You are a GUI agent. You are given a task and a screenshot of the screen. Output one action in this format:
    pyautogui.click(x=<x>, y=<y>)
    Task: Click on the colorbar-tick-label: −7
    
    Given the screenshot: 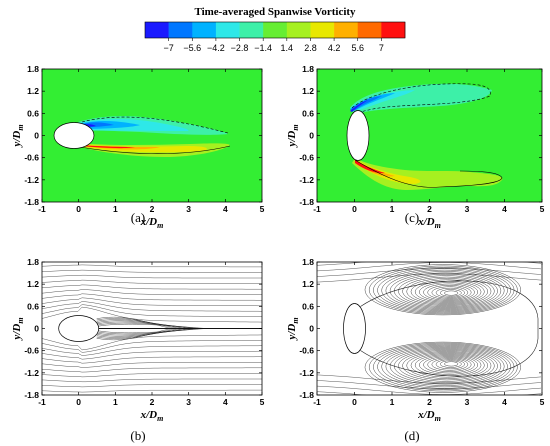 What is the action you would take?
    pyautogui.click(x=169, y=48)
    